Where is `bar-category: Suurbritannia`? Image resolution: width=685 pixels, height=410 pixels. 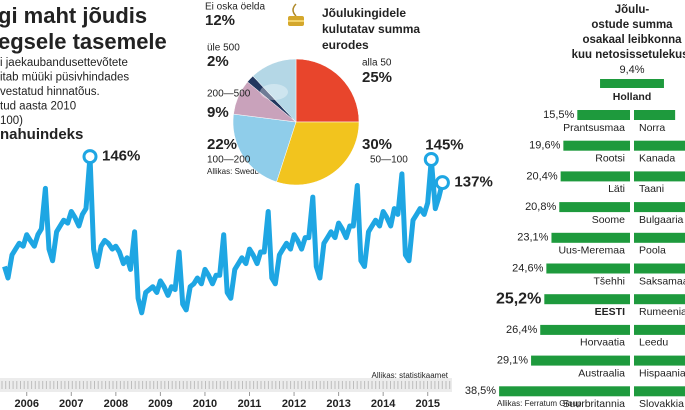 bar-category: Suurbritannia is located at coordinates (594, 404).